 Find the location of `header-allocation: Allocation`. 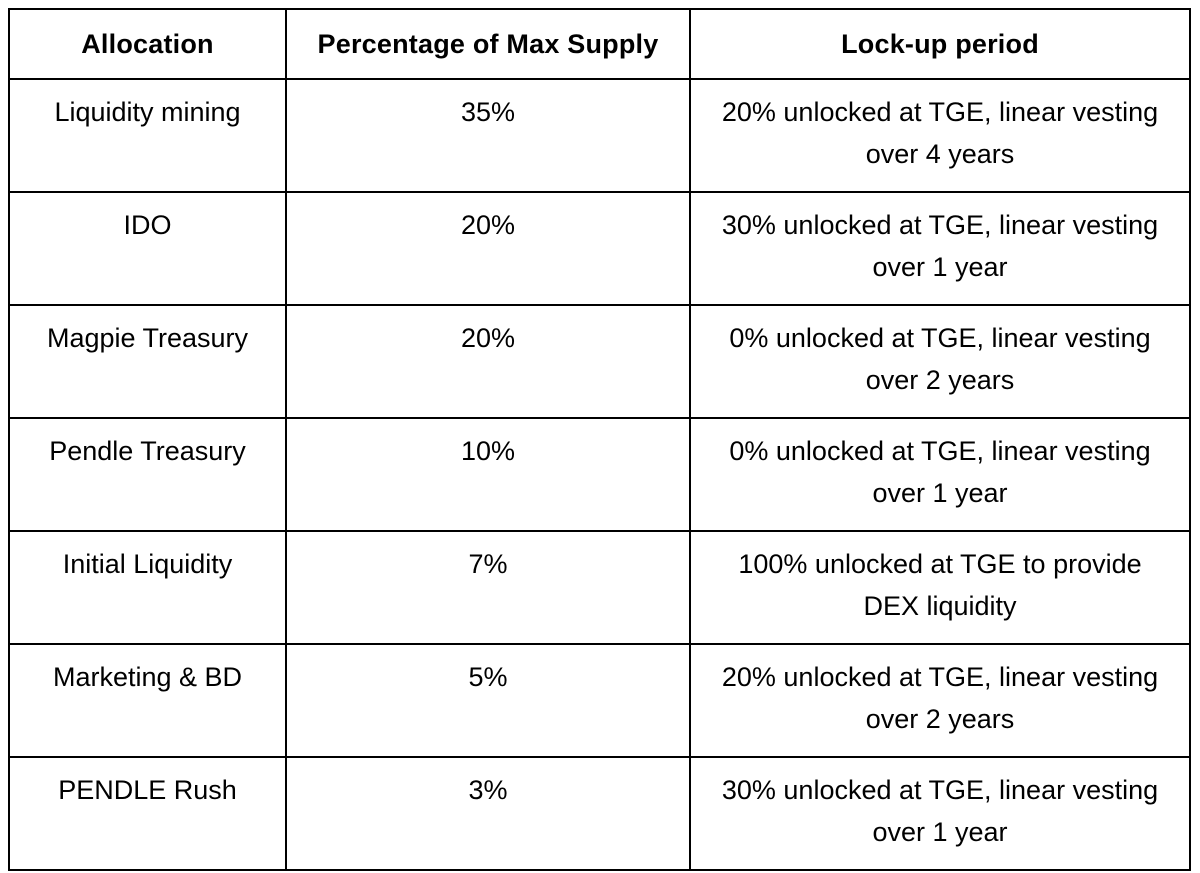

header-allocation: Allocation is located at coordinates (147, 44).